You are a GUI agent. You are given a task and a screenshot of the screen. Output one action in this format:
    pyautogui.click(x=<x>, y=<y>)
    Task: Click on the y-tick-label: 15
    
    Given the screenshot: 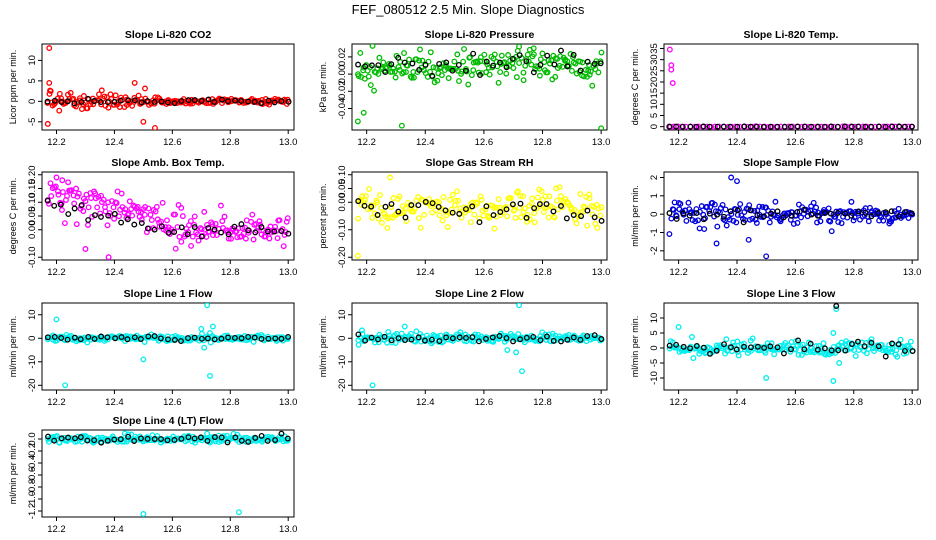 What is the action you would take?
    pyautogui.click(x=654, y=93)
    